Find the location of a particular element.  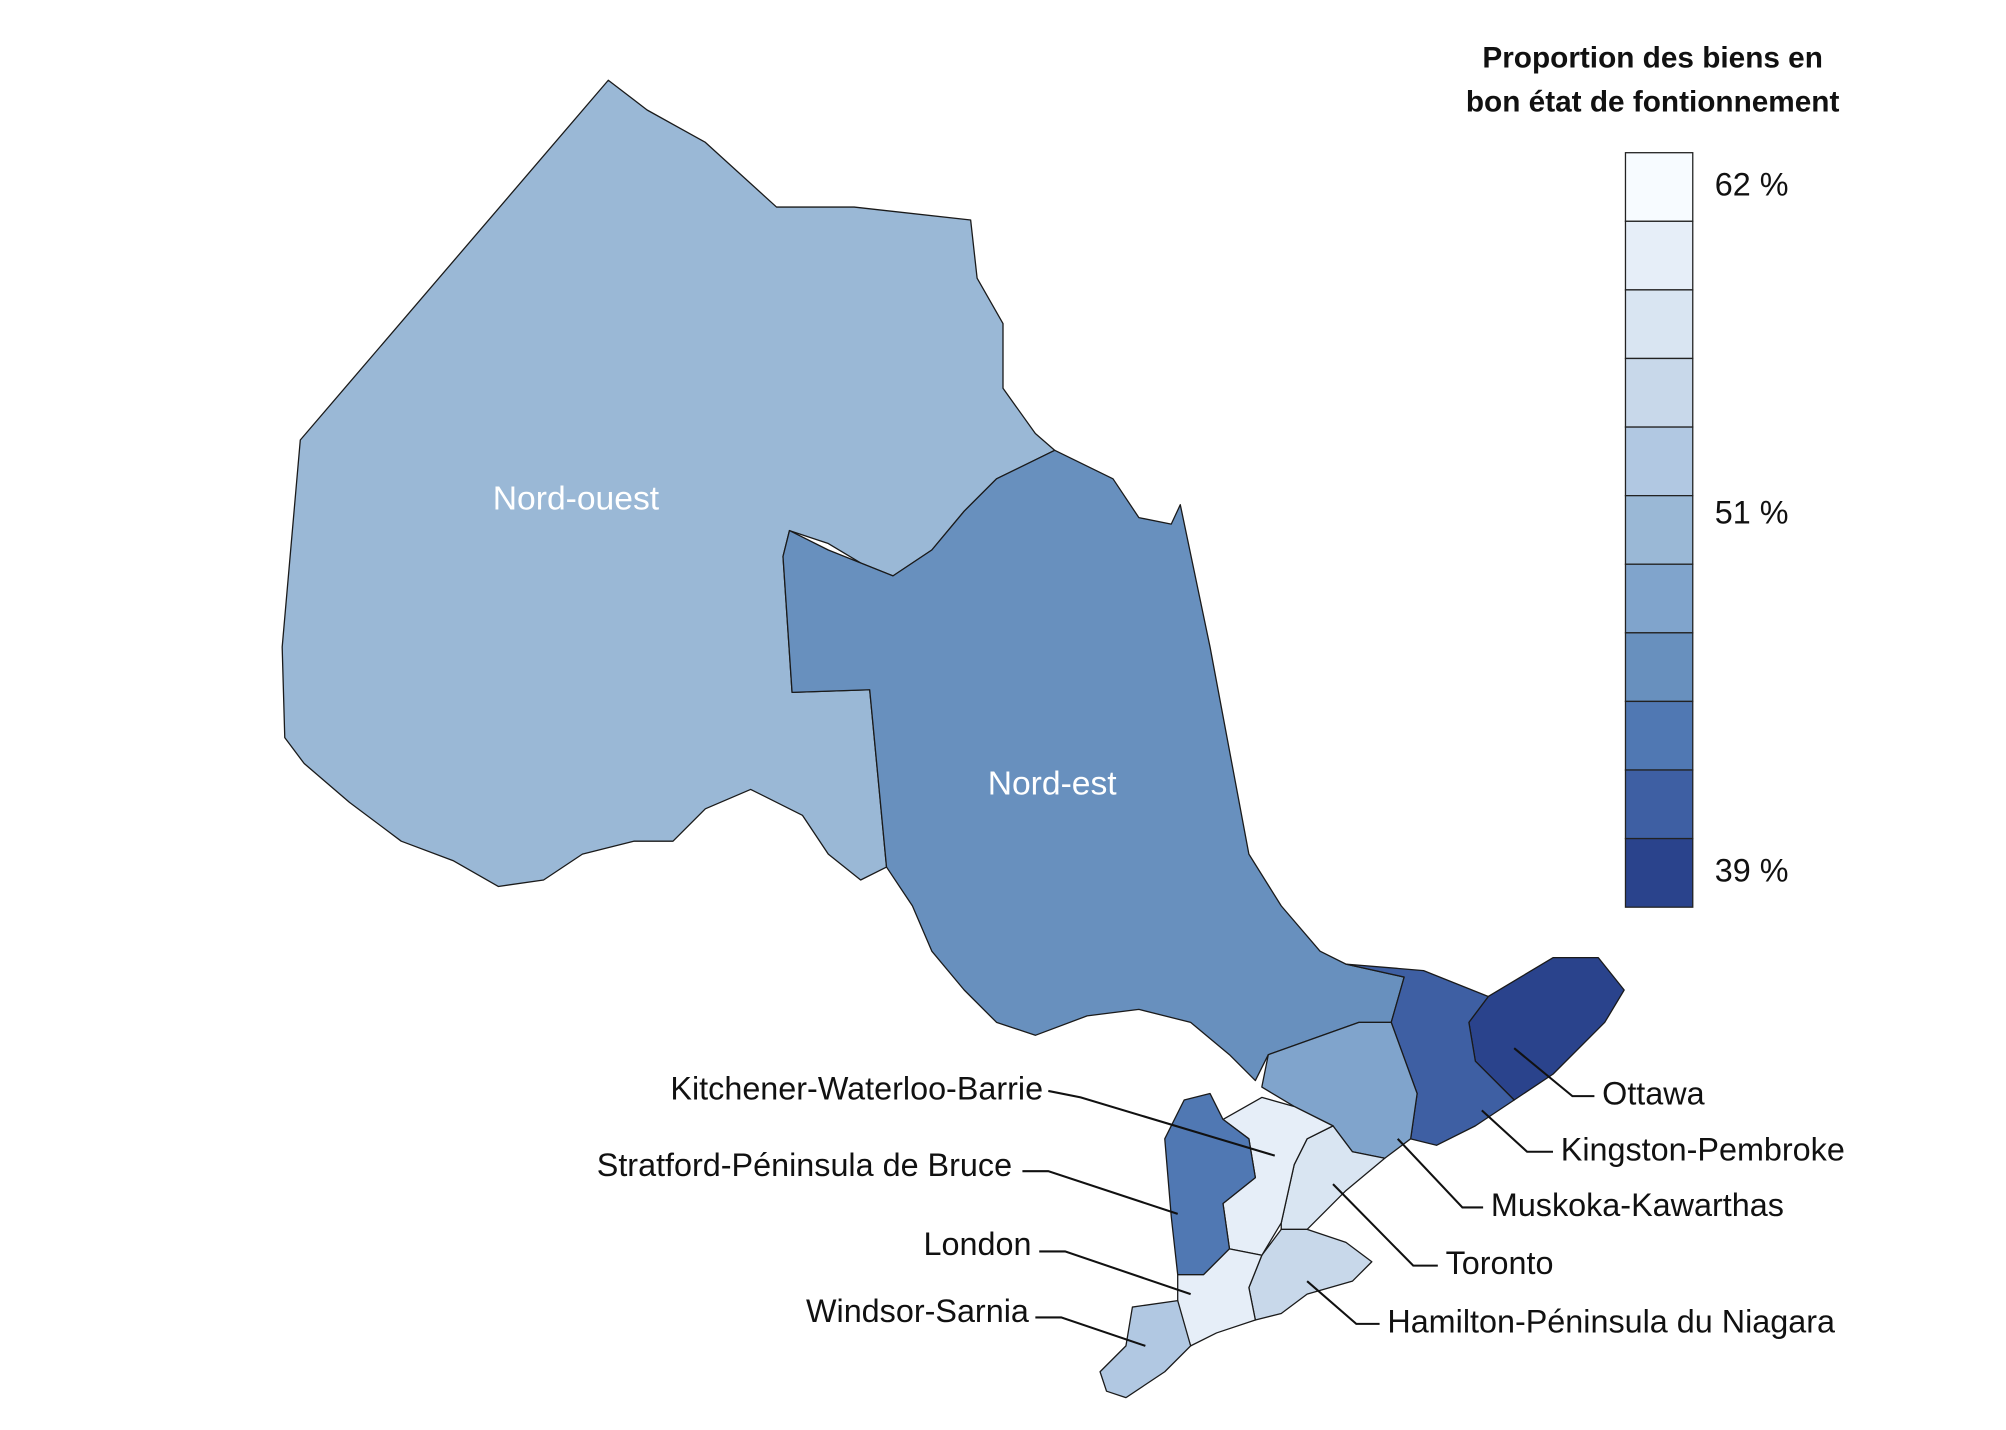

legend-title: bon état de fontionnement is located at coordinates (1653, 101).